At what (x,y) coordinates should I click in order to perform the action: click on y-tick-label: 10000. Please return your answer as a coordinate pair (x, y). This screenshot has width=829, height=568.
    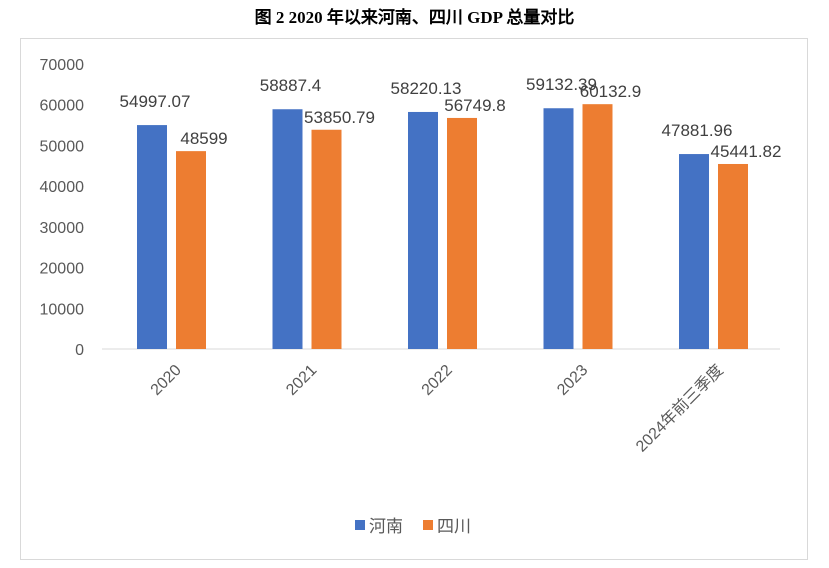
    Looking at the image, I should click on (62, 309).